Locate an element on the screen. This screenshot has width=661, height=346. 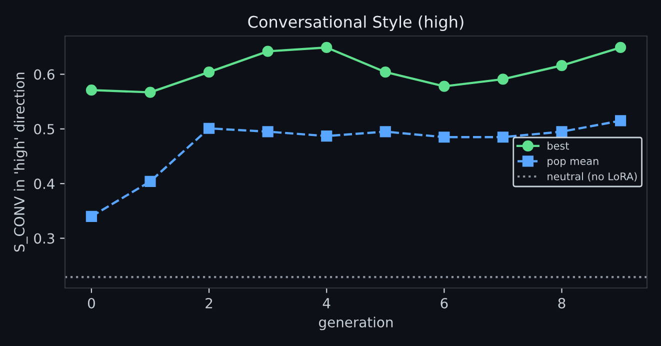
y-axis-title: S_CONV in 'high' direction is located at coordinates (21, 162).